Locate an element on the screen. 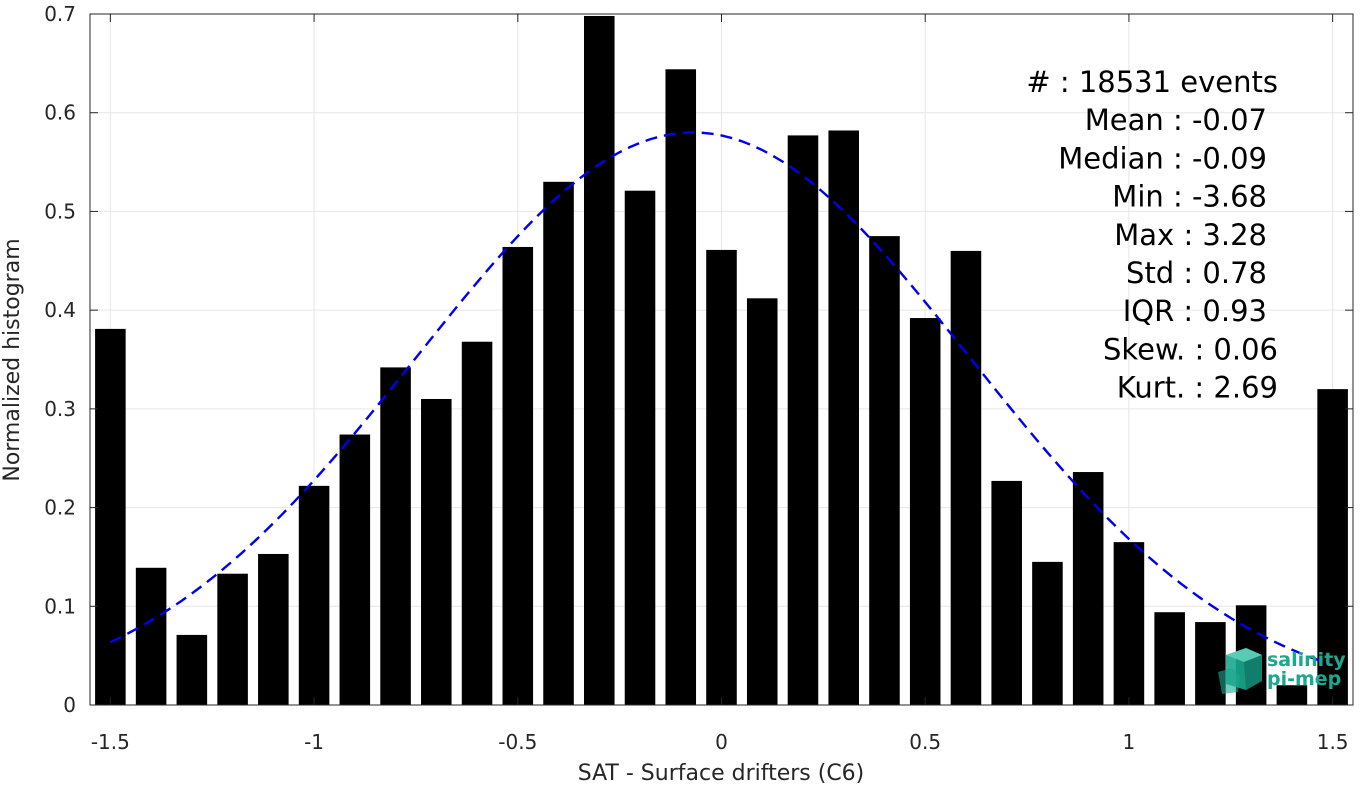  x-tick-label: -1.5 is located at coordinates (110, 742).